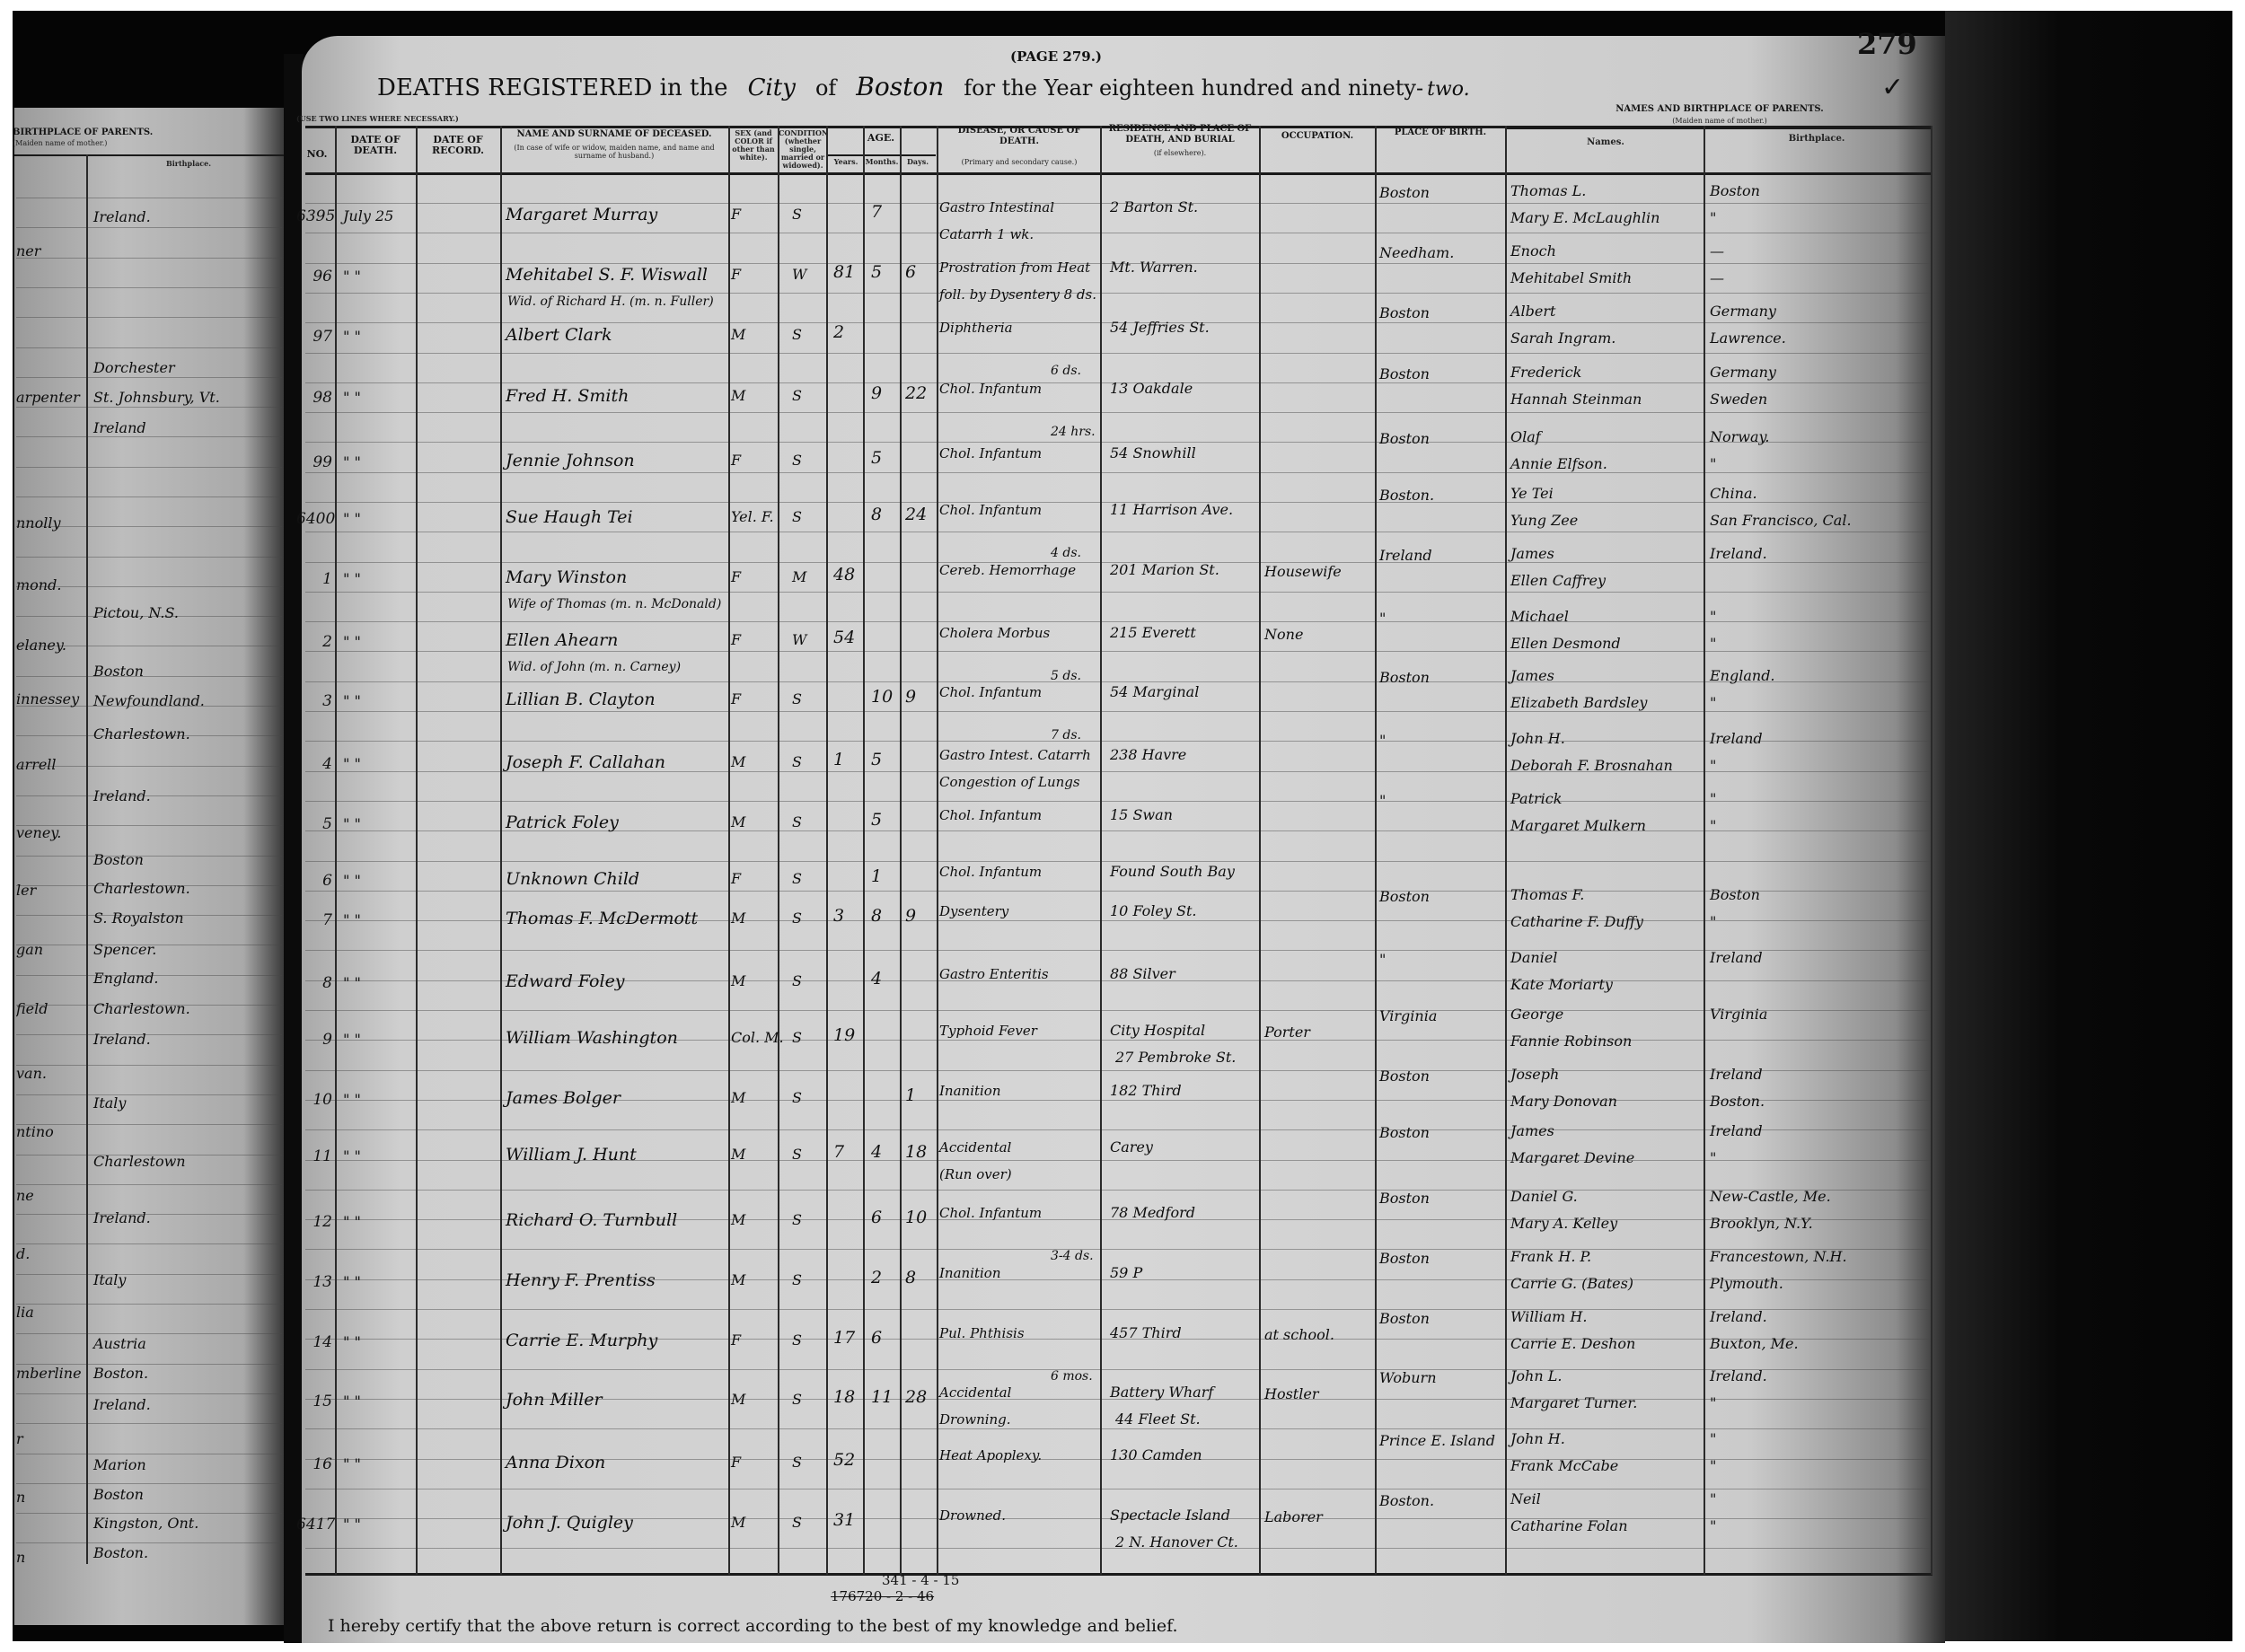 The height and width of the screenshot is (1652, 2245). I want to click on col-occupation: OCCUPATION., so click(1317, 136).